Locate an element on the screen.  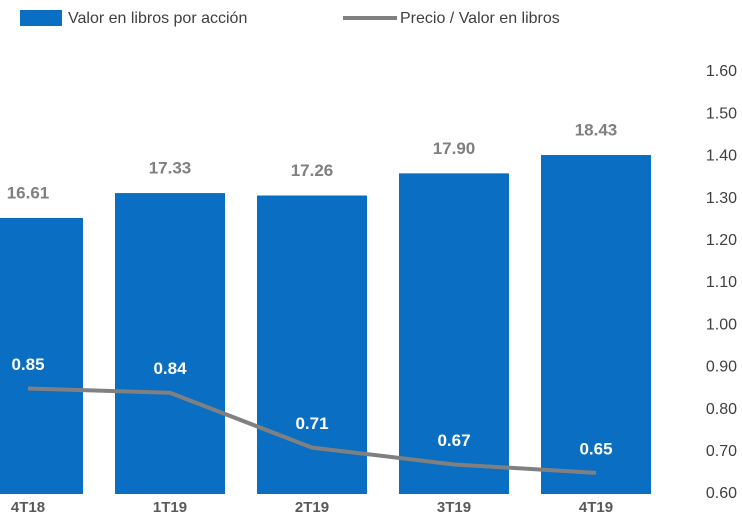
y2-tick-label: 0.80 is located at coordinates (721, 409).